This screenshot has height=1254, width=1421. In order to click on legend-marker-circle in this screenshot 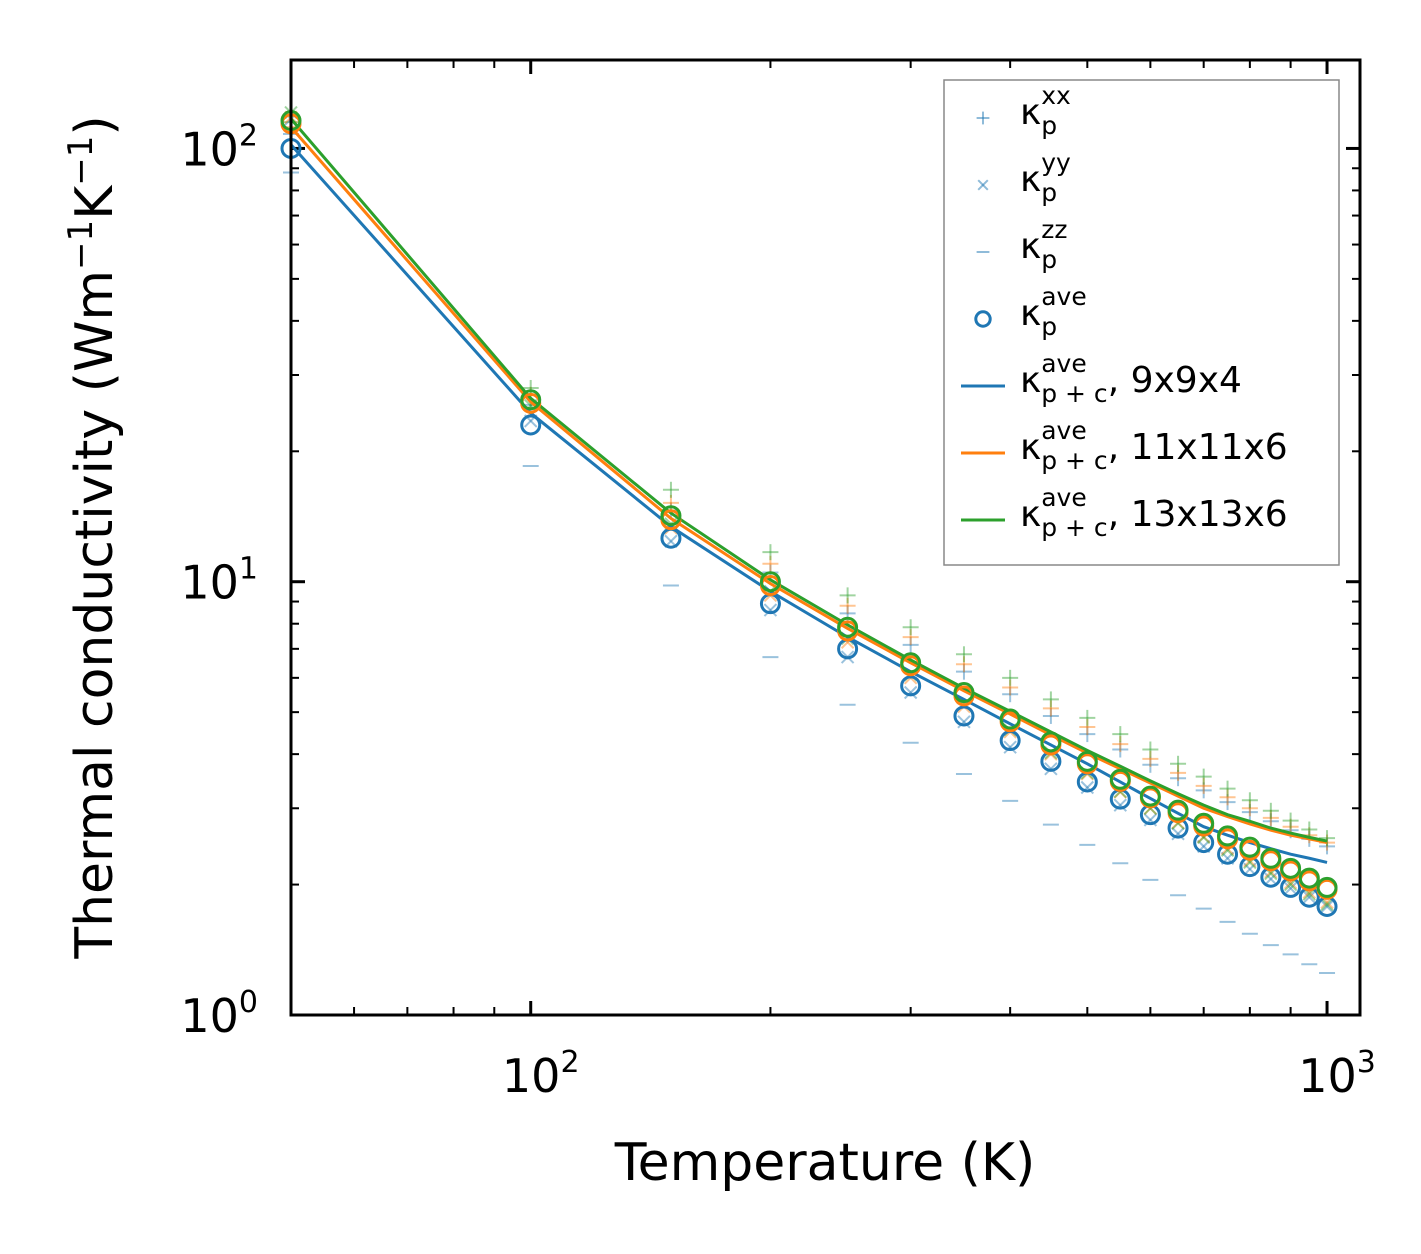, I will do `click(983, 319)`.